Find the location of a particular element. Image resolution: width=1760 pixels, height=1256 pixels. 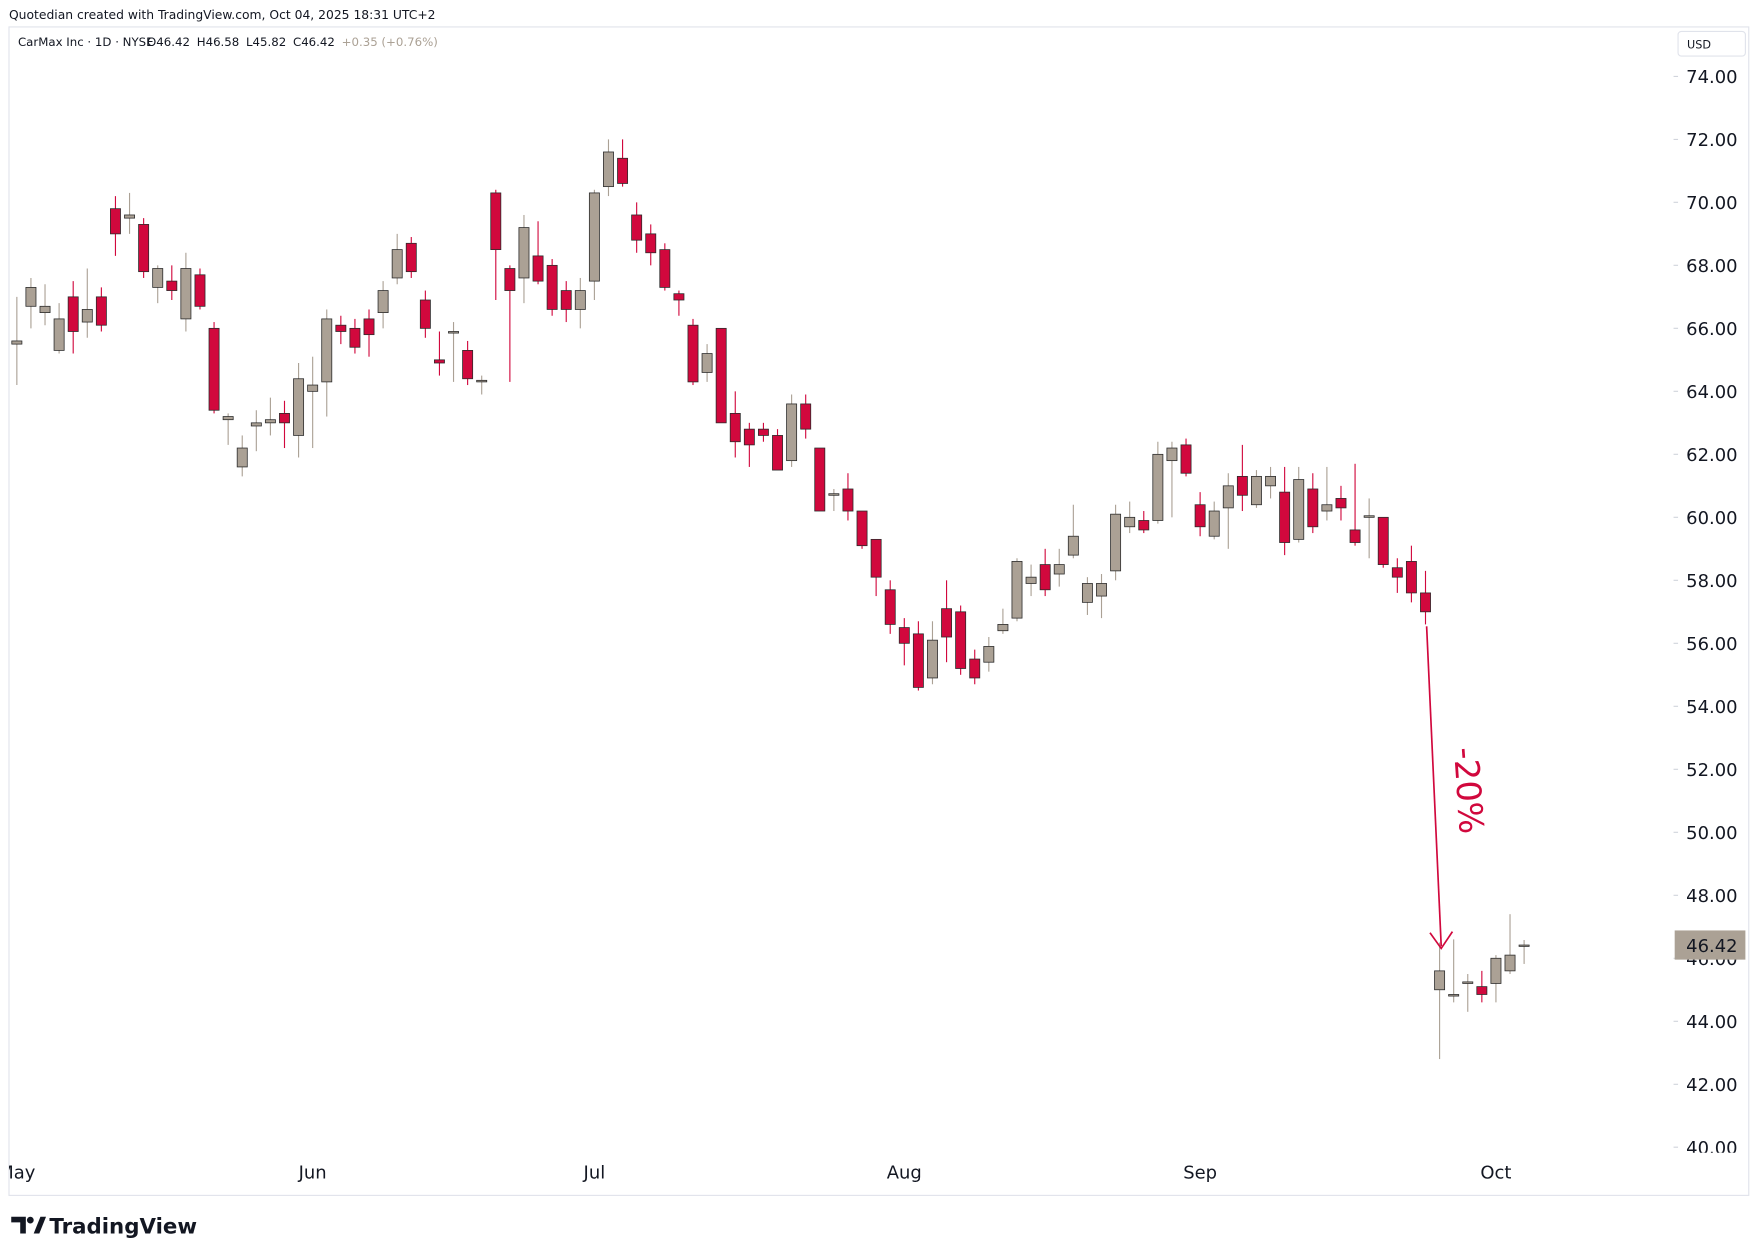

ohlc-legend: O46.42 H46.58 L45.82 C46.42 +0.35 (+0.76%) is located at coordinates (292, 42).